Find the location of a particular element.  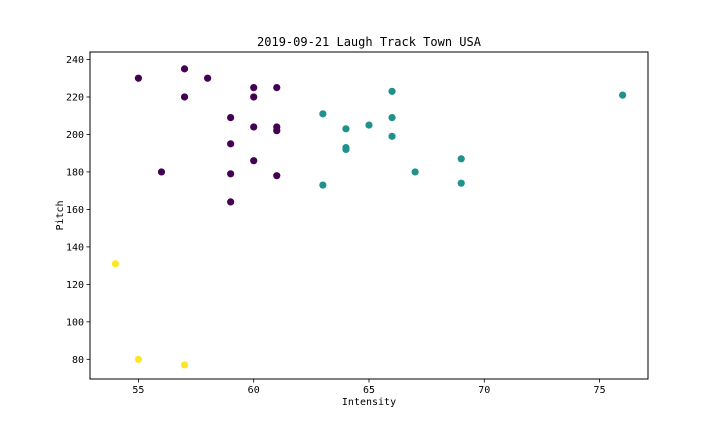

y-tick-label: 120 is located at coordinates (75, 285).